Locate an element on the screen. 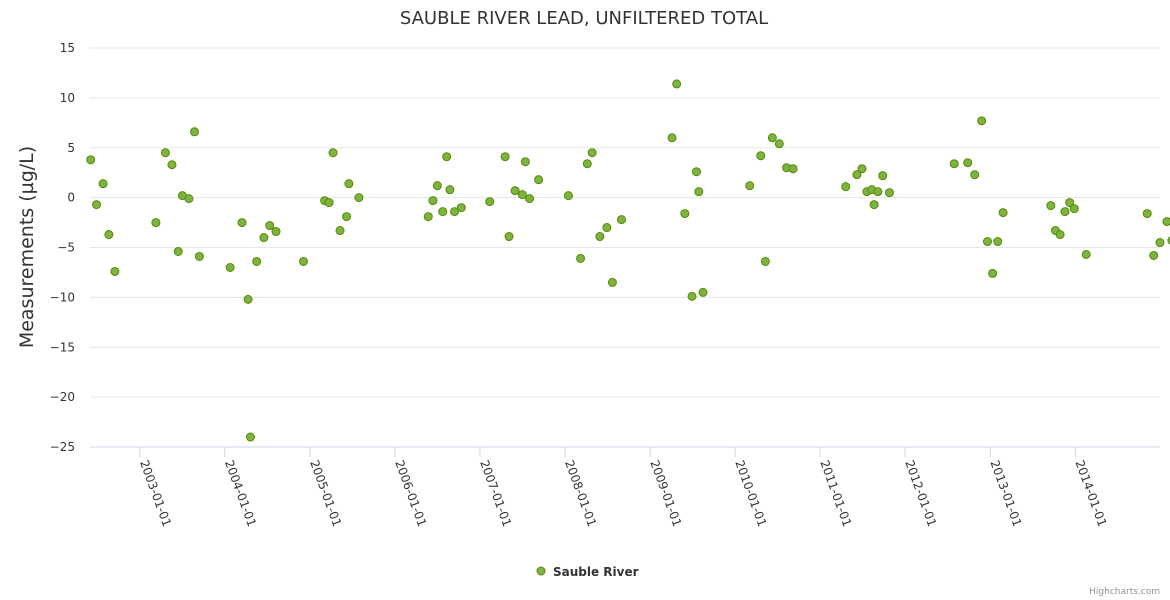  legend: Sauble River is located at coordinates (587, 572).